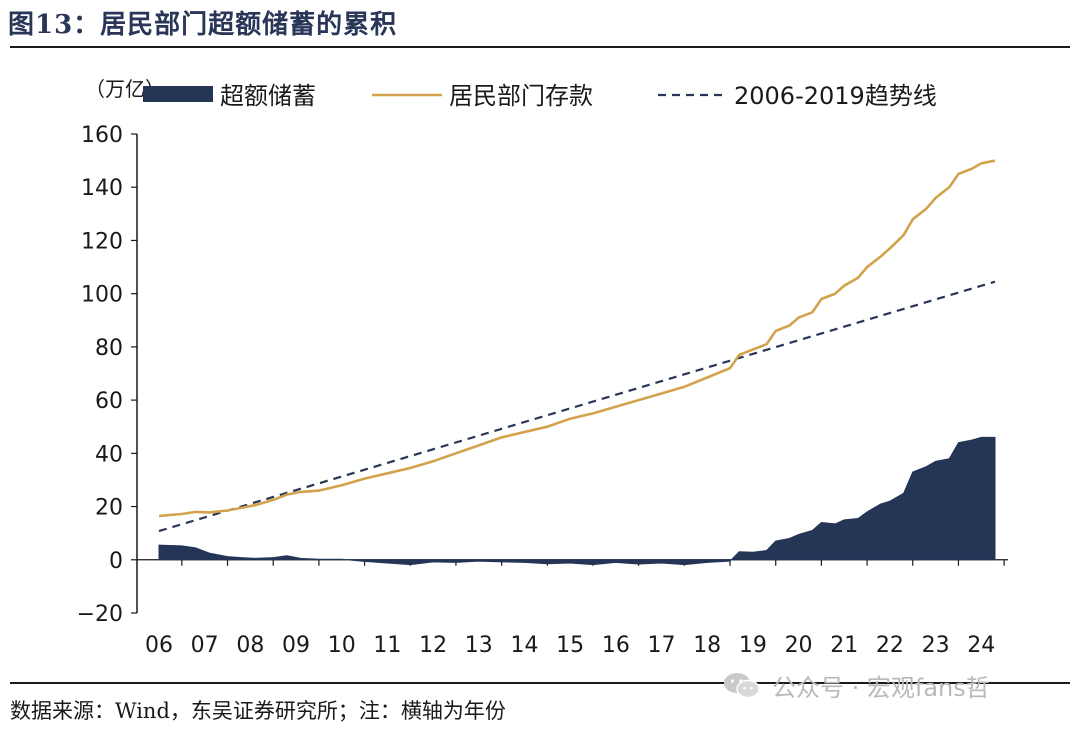 This screenshot has height=729, width=1080. I want to click on y-tick-label: −20, so click(100, 614).